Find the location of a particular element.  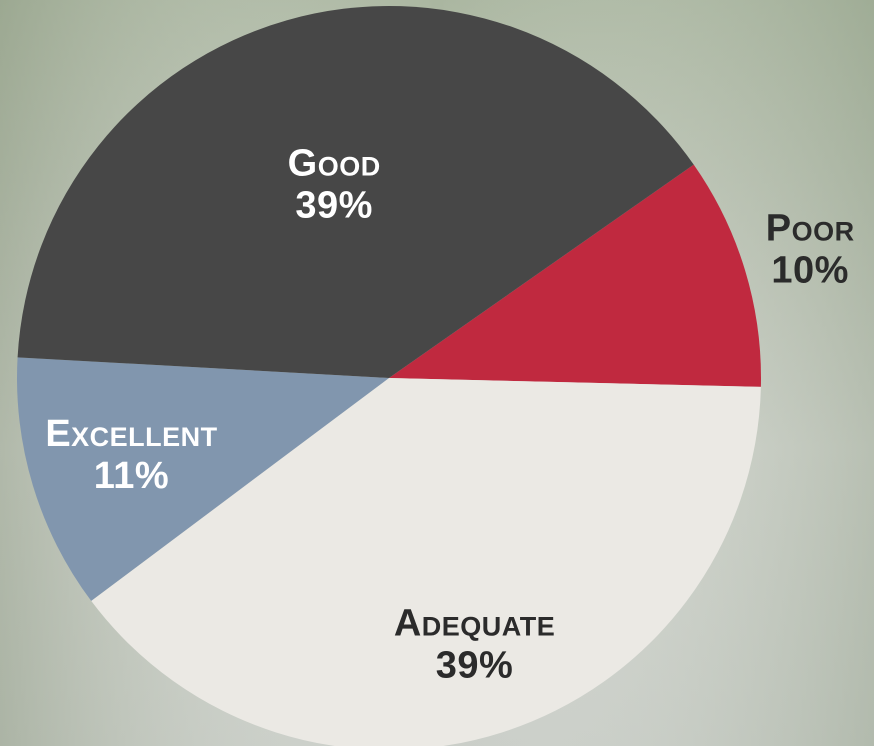

slice-label: Poor is located at coordinates (810, 229).